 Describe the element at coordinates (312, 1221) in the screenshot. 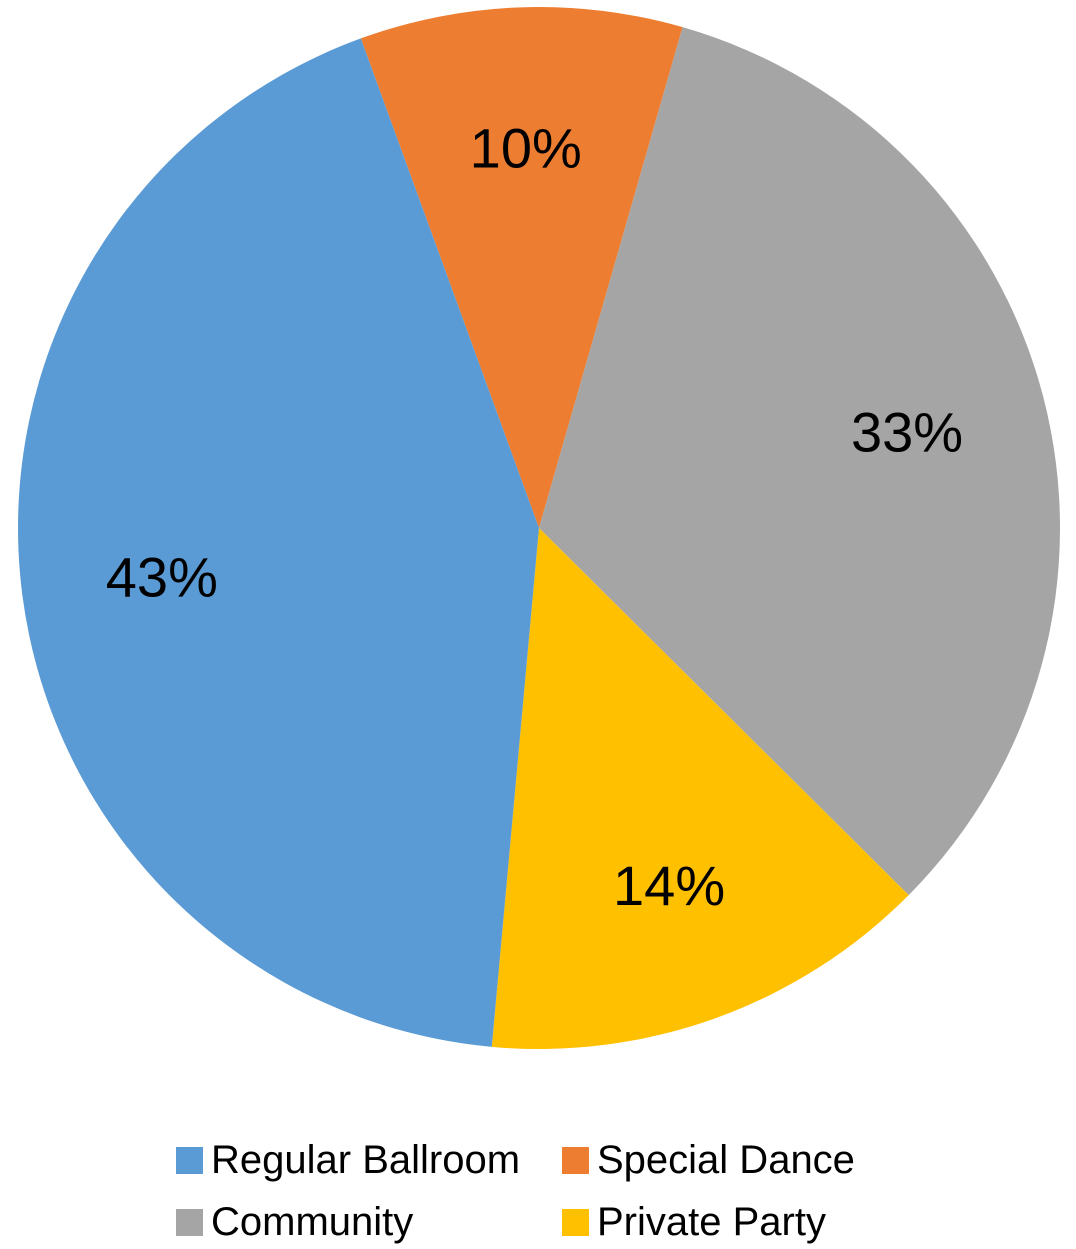

I see `legend-label-community: Community` at that location.